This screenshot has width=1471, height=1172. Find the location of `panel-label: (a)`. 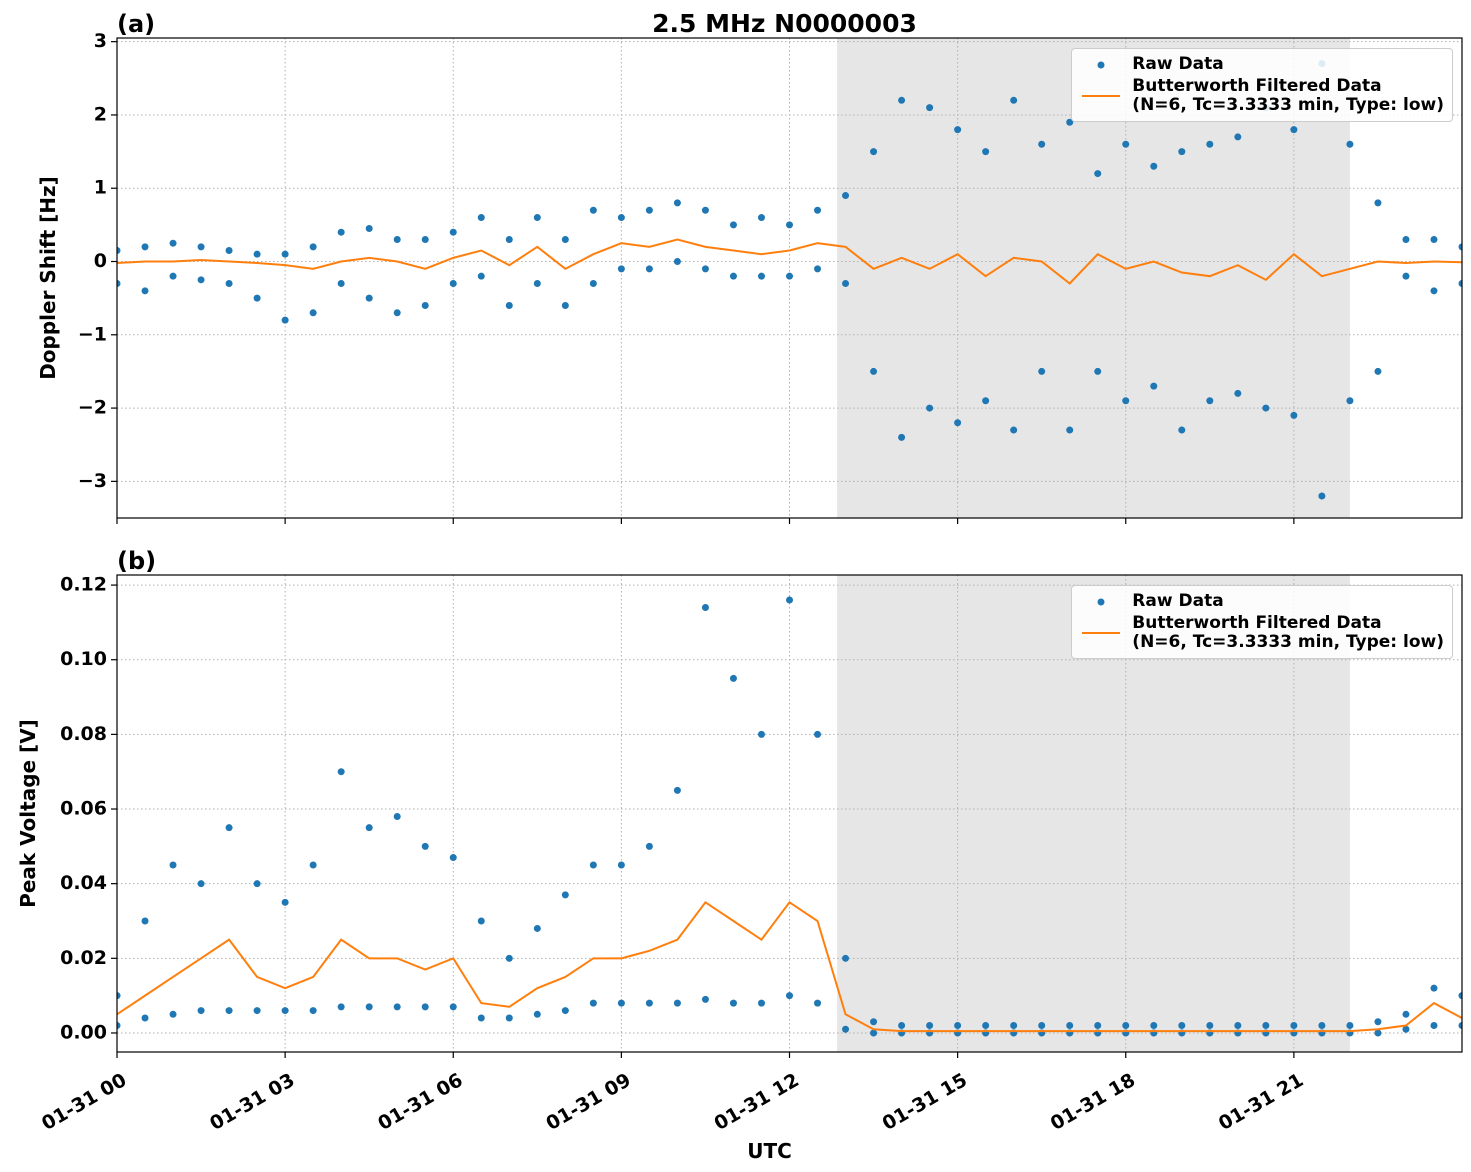

panel-label: (a) is located at coordinates (136, 24).